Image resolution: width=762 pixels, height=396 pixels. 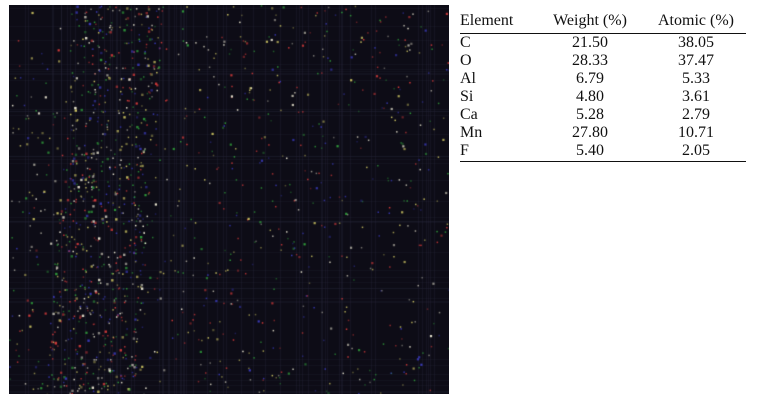 What do you see at coordinates (696, 42) in the screenshot?
I see `cell-atomic: 38.05` at bounding box center [696, 42].